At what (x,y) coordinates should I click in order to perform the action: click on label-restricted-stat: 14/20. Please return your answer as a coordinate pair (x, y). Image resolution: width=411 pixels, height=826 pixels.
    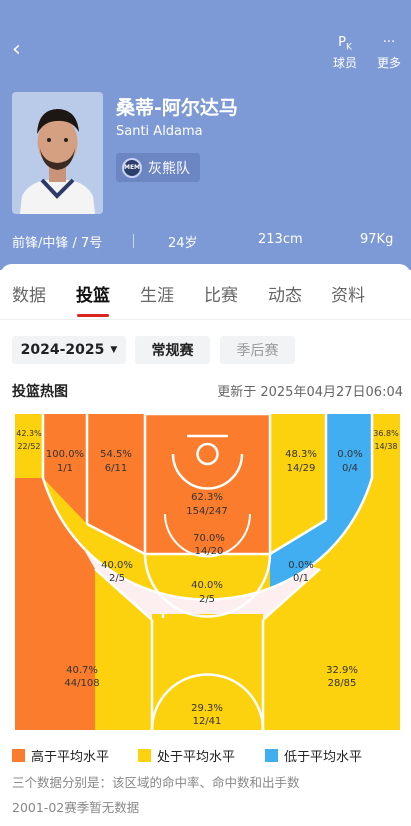
    Looking at the image, I should click on (209, 551).